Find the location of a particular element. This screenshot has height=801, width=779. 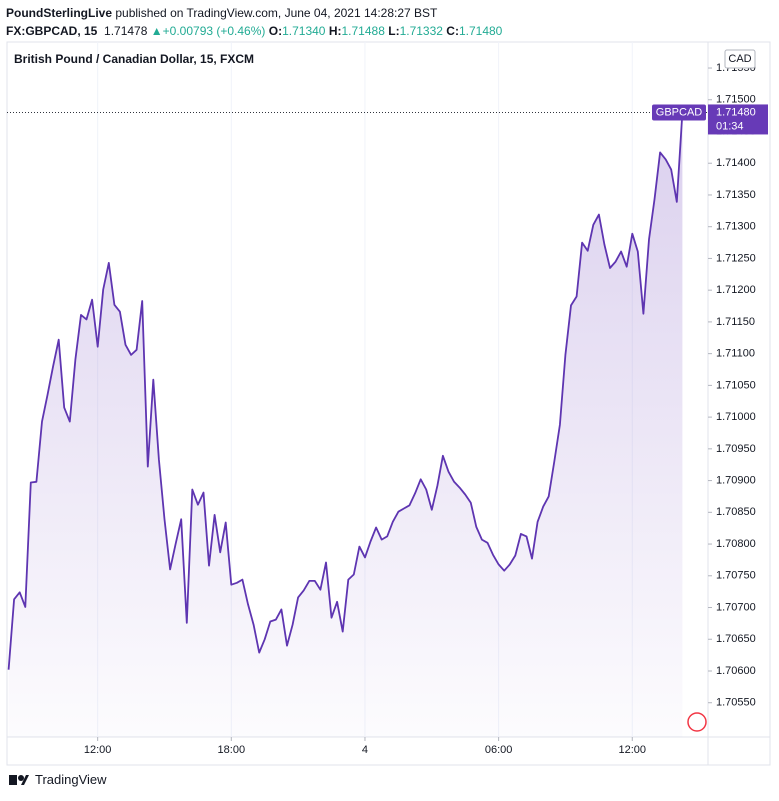

unit-label: CAD is located at coordinates (739, 59).